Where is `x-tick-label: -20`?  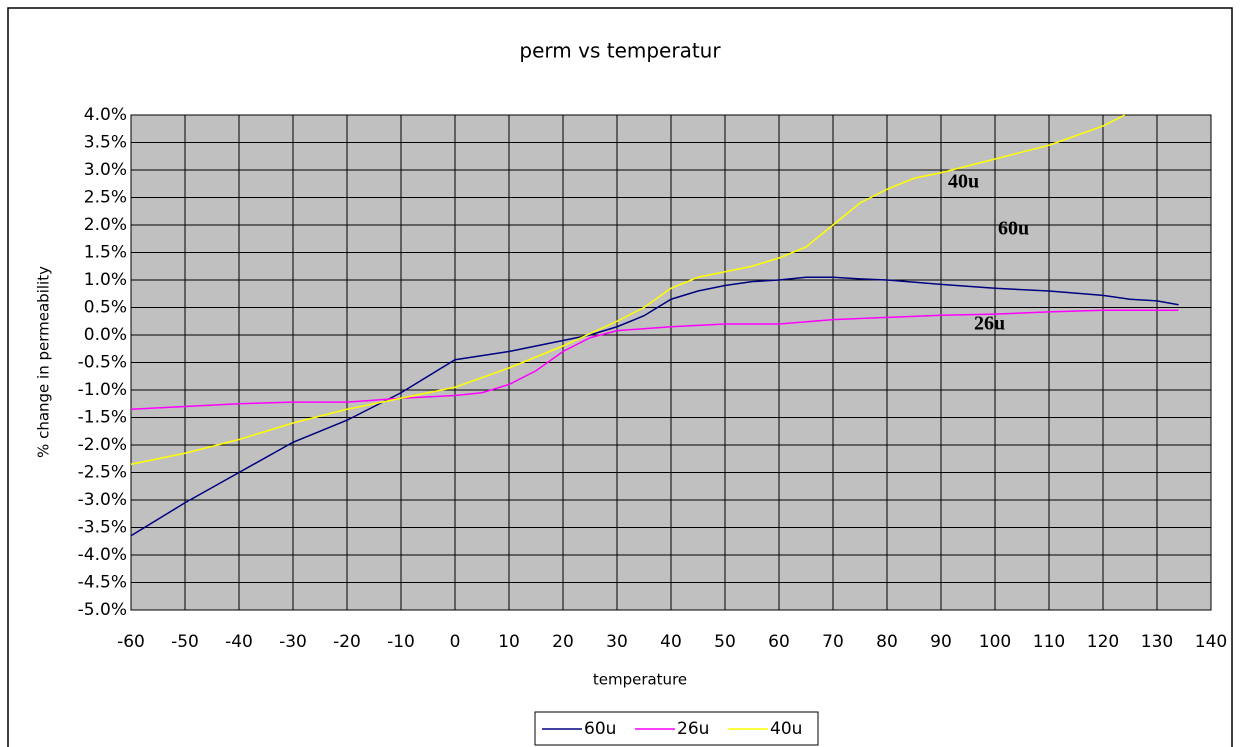 x-tick-label: -20 is located at coordinates (347, 642).